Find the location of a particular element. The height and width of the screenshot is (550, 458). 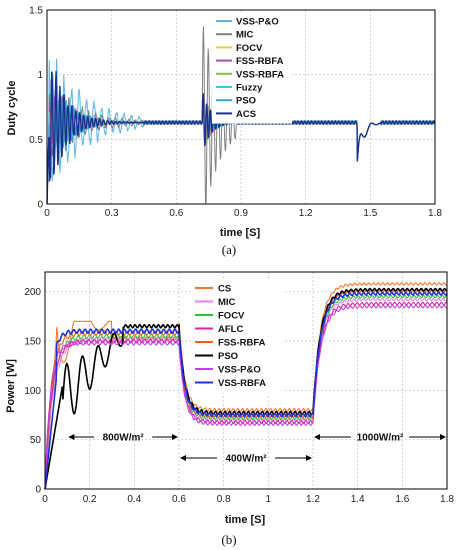

chart-a-legend-label: VSS-P&O is located at coordinates (257, 22).